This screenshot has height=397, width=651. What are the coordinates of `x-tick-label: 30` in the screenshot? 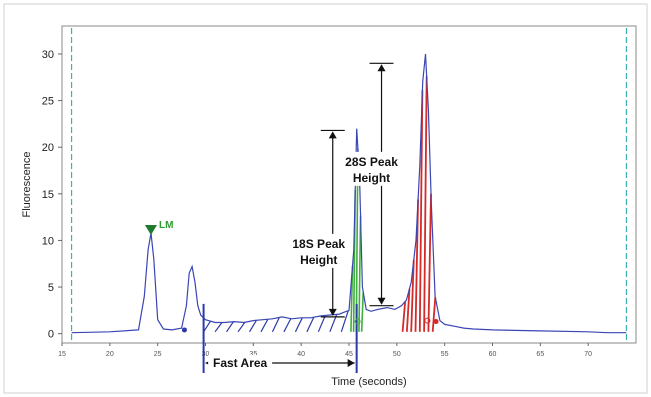 It's located at (206, 354).